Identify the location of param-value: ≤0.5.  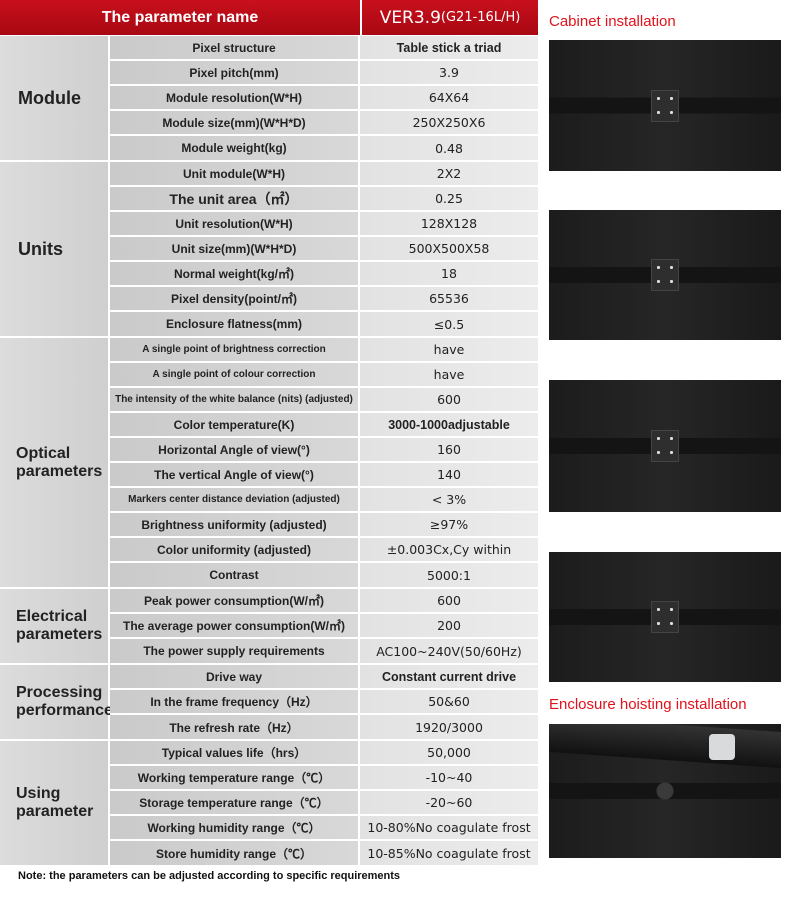
(449, 324).